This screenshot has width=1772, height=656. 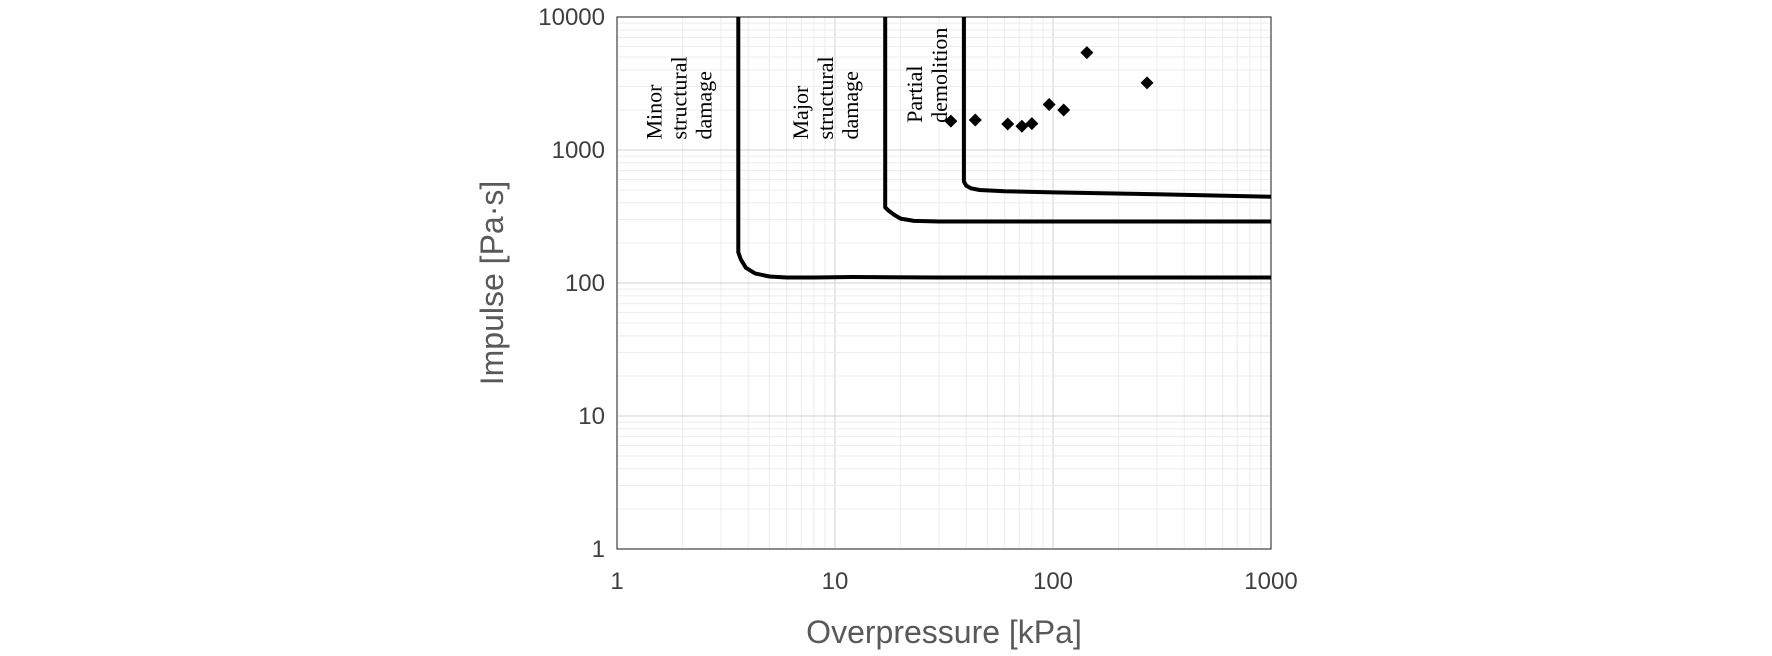 I want to click on region-label-line: Minor, so click(x=654, y=112).